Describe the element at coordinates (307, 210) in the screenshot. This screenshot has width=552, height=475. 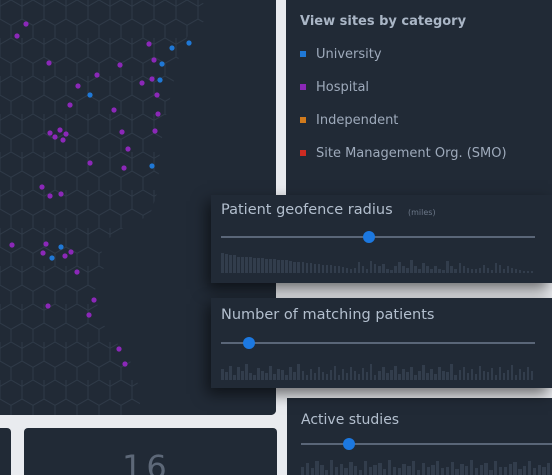
I see `slider-title: Patient geofence radius` at that location.